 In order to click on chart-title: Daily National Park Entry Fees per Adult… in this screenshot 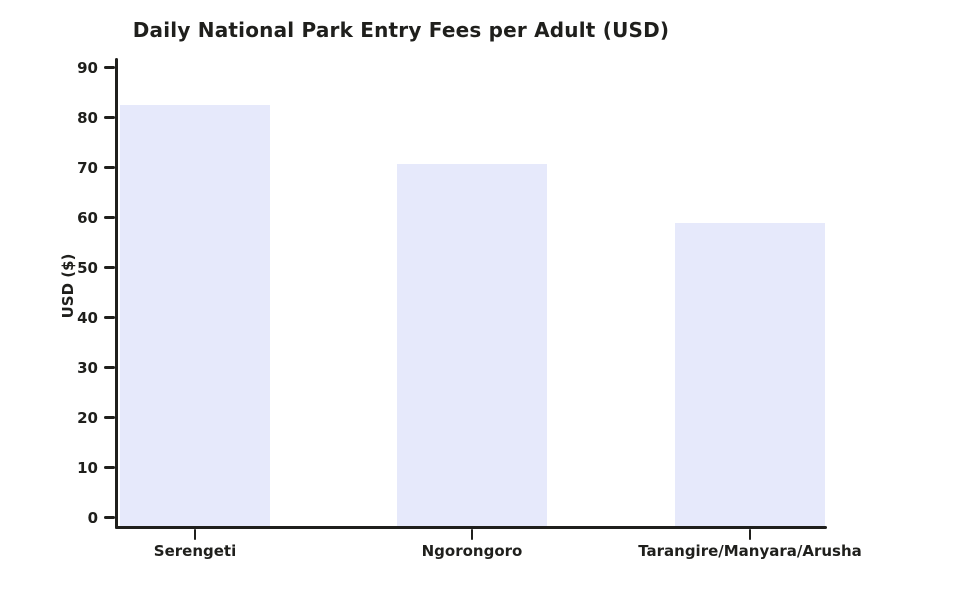, I will do `click(401, 30)`.